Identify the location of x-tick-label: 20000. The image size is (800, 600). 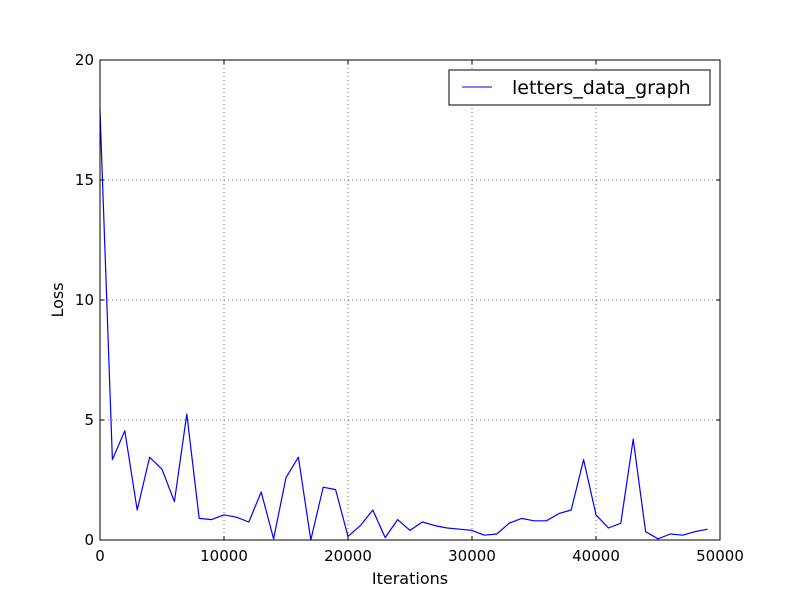
(348, 556).